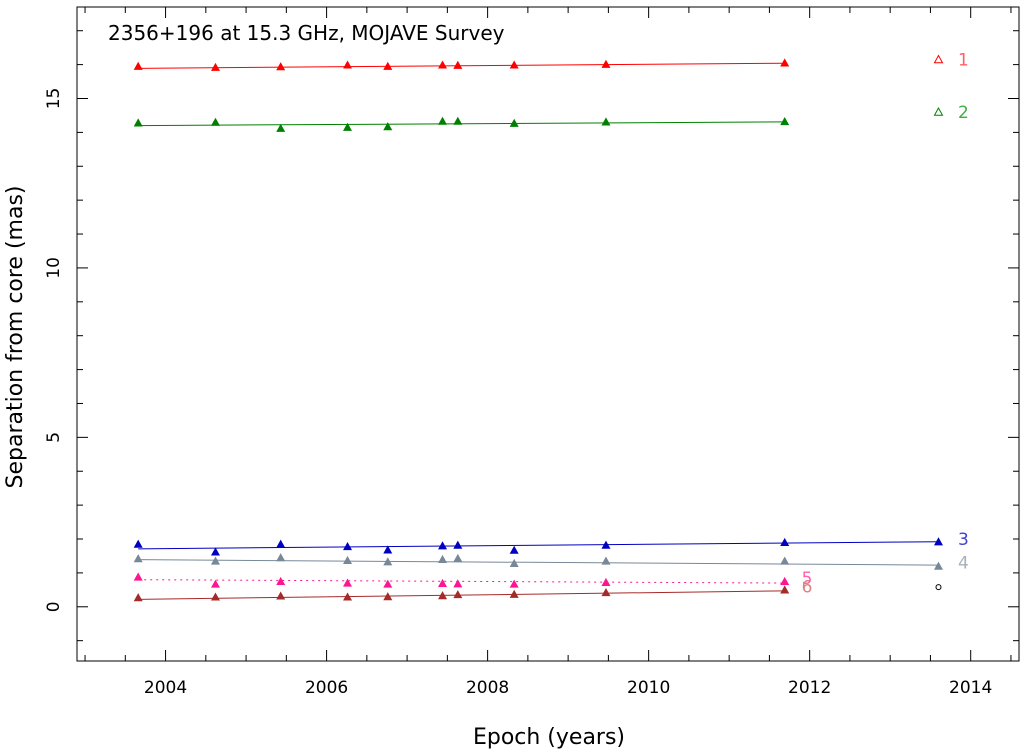  What do you see at coordinates (549, 737) in the screenshot?
I see `x-axis-label: Epoch (years)` at bounding box center [549, 737].